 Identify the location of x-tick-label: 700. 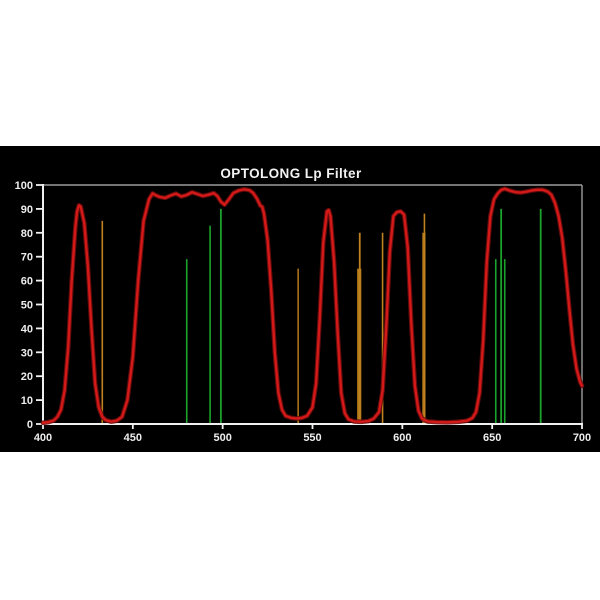
(582, 438).